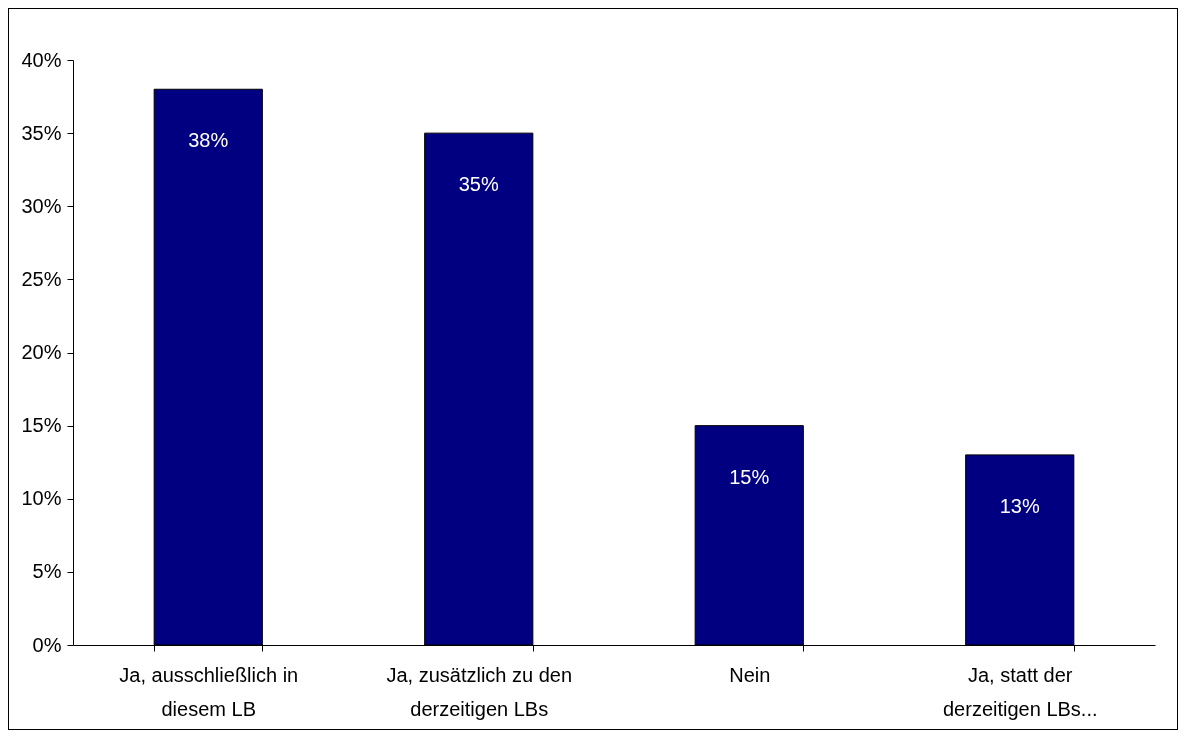 The height and width of the screenshot is (740, 1190). Describe the element at coordinates (41, 278) in the screenshot. I see `y-tick-label: 25%` at that location.